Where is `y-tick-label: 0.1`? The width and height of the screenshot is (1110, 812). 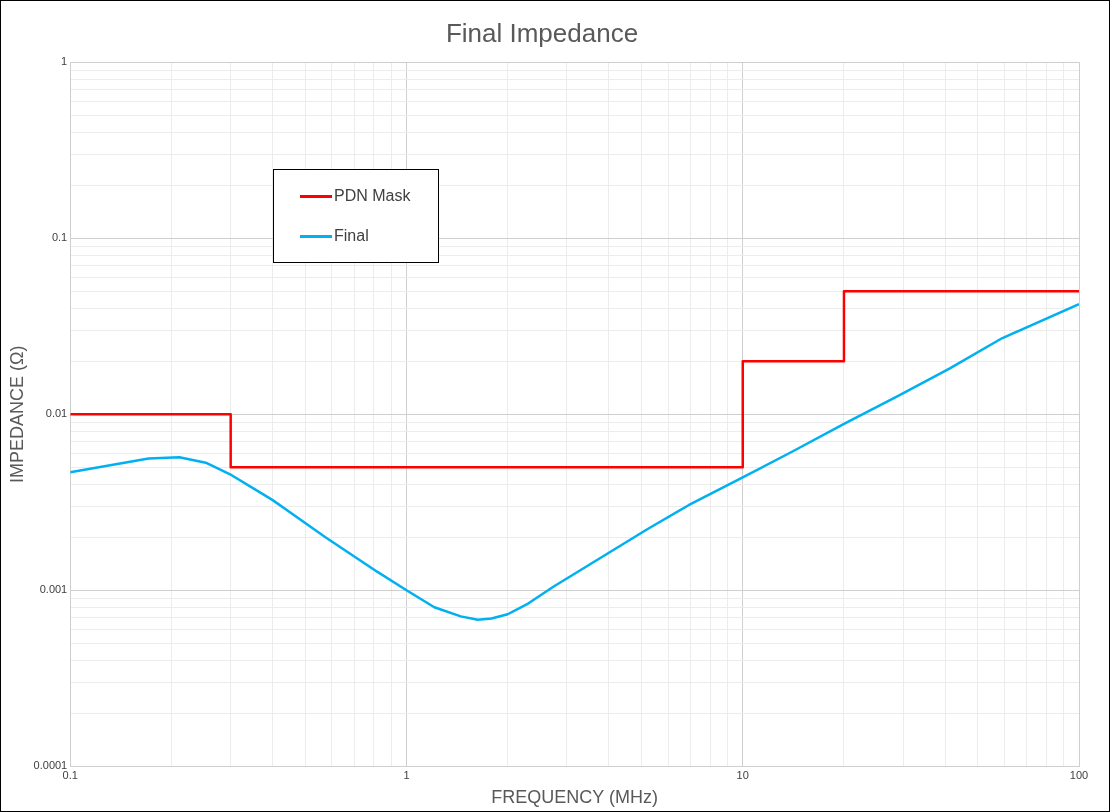 y-tick-label: 0.1 is located at coordinates (59, 237).